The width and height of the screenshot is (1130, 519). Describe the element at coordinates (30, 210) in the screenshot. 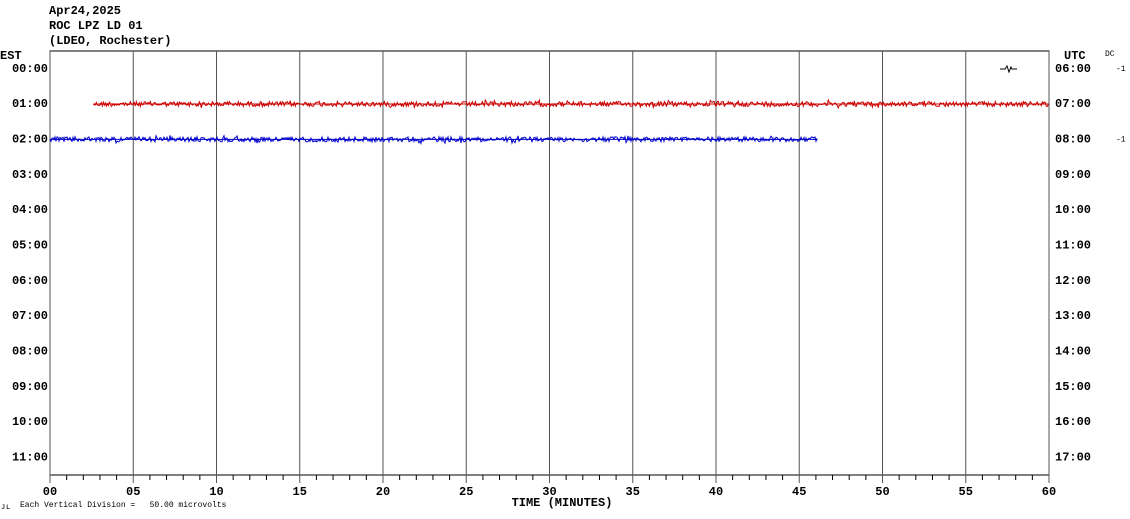

I see `y-tick-label: 04:00` at that location.